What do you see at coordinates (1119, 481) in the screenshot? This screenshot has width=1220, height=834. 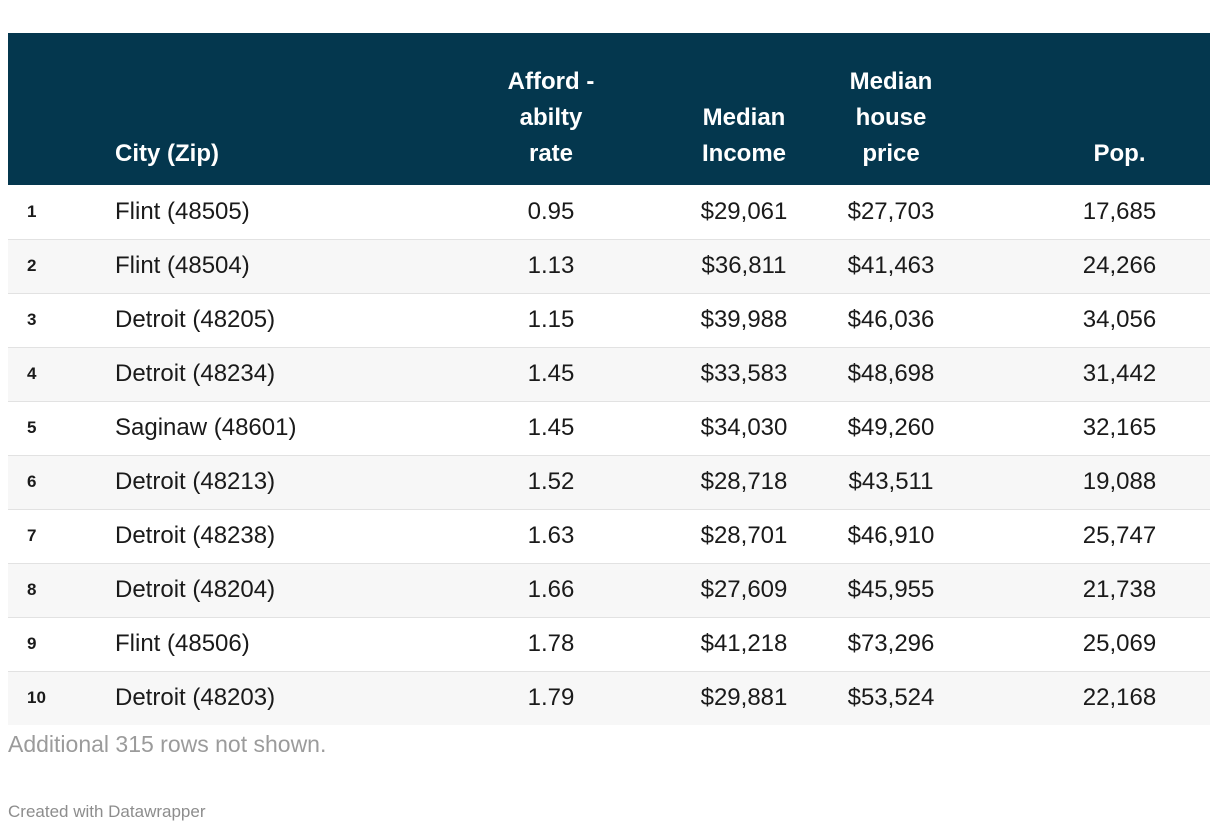 I see `cell-population: 19,088` at bounding box center [1119, 481].